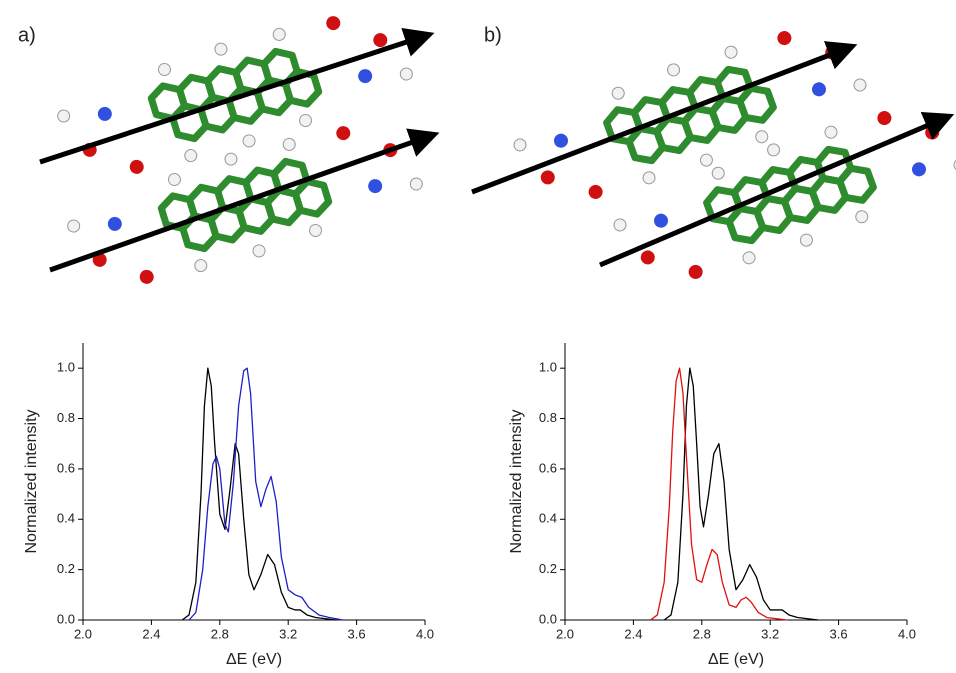 Image resolution: width=956 pixels, height=673 pixels. I want to click on panel-label: a), so click(27, 35).